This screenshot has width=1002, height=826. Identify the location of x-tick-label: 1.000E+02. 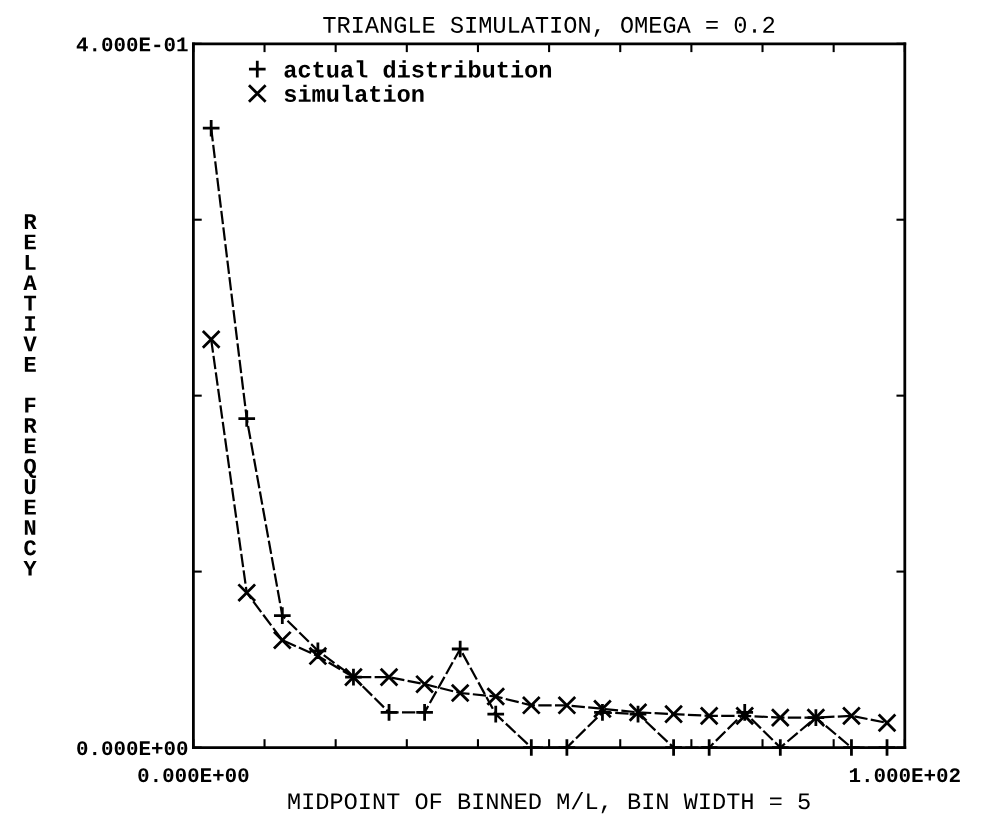
(904, 775).